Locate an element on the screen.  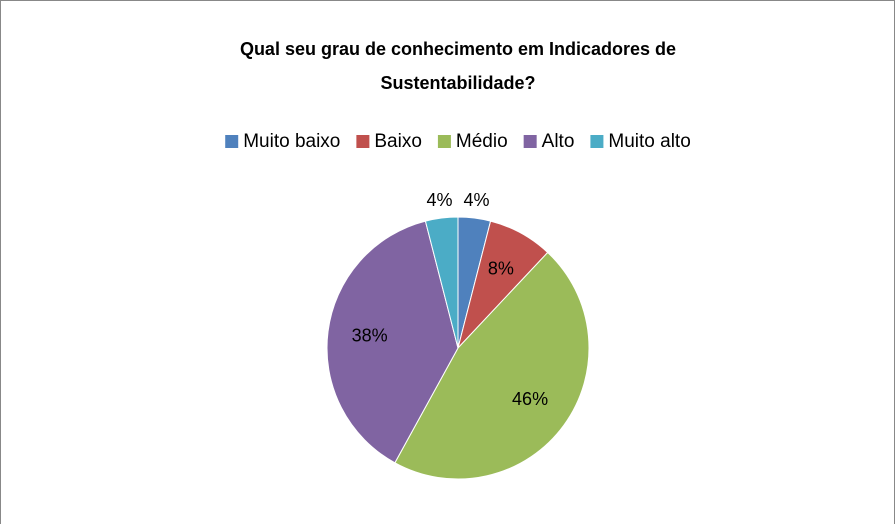
data-label: 38% is located at coordinates (370, 336).